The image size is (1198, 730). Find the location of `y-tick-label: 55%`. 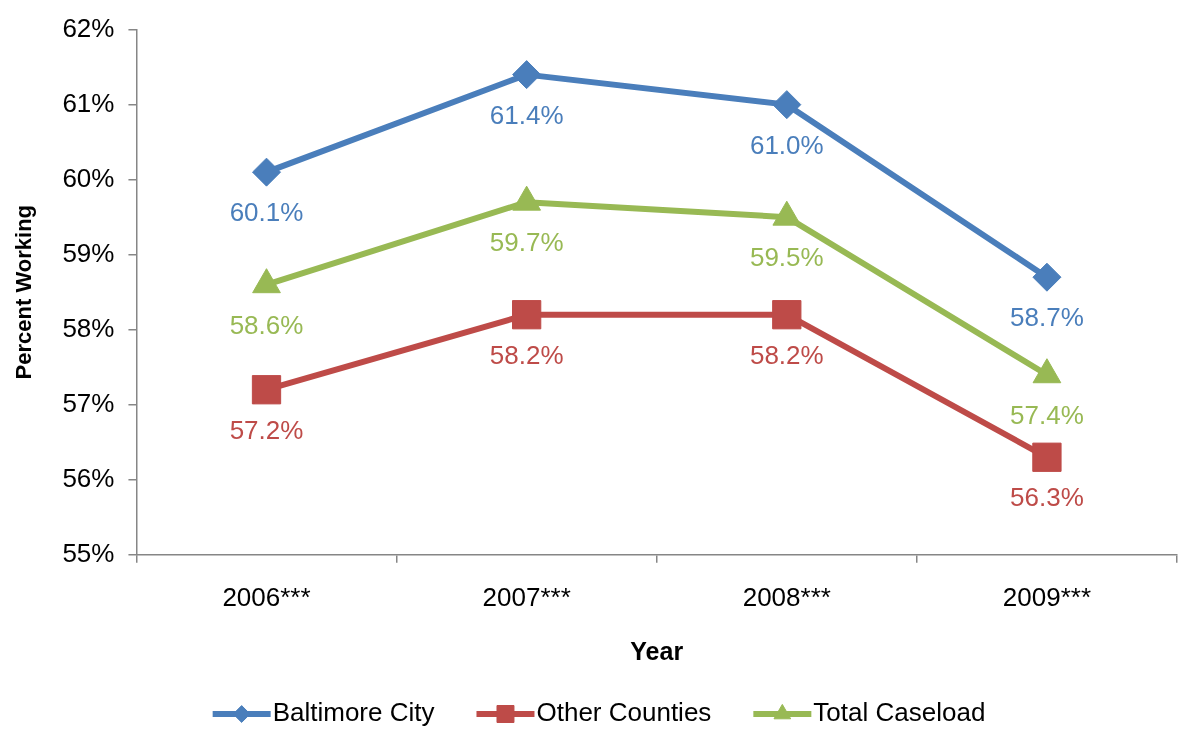

y-tick-label: 55% is located at coordinates (88, 552).